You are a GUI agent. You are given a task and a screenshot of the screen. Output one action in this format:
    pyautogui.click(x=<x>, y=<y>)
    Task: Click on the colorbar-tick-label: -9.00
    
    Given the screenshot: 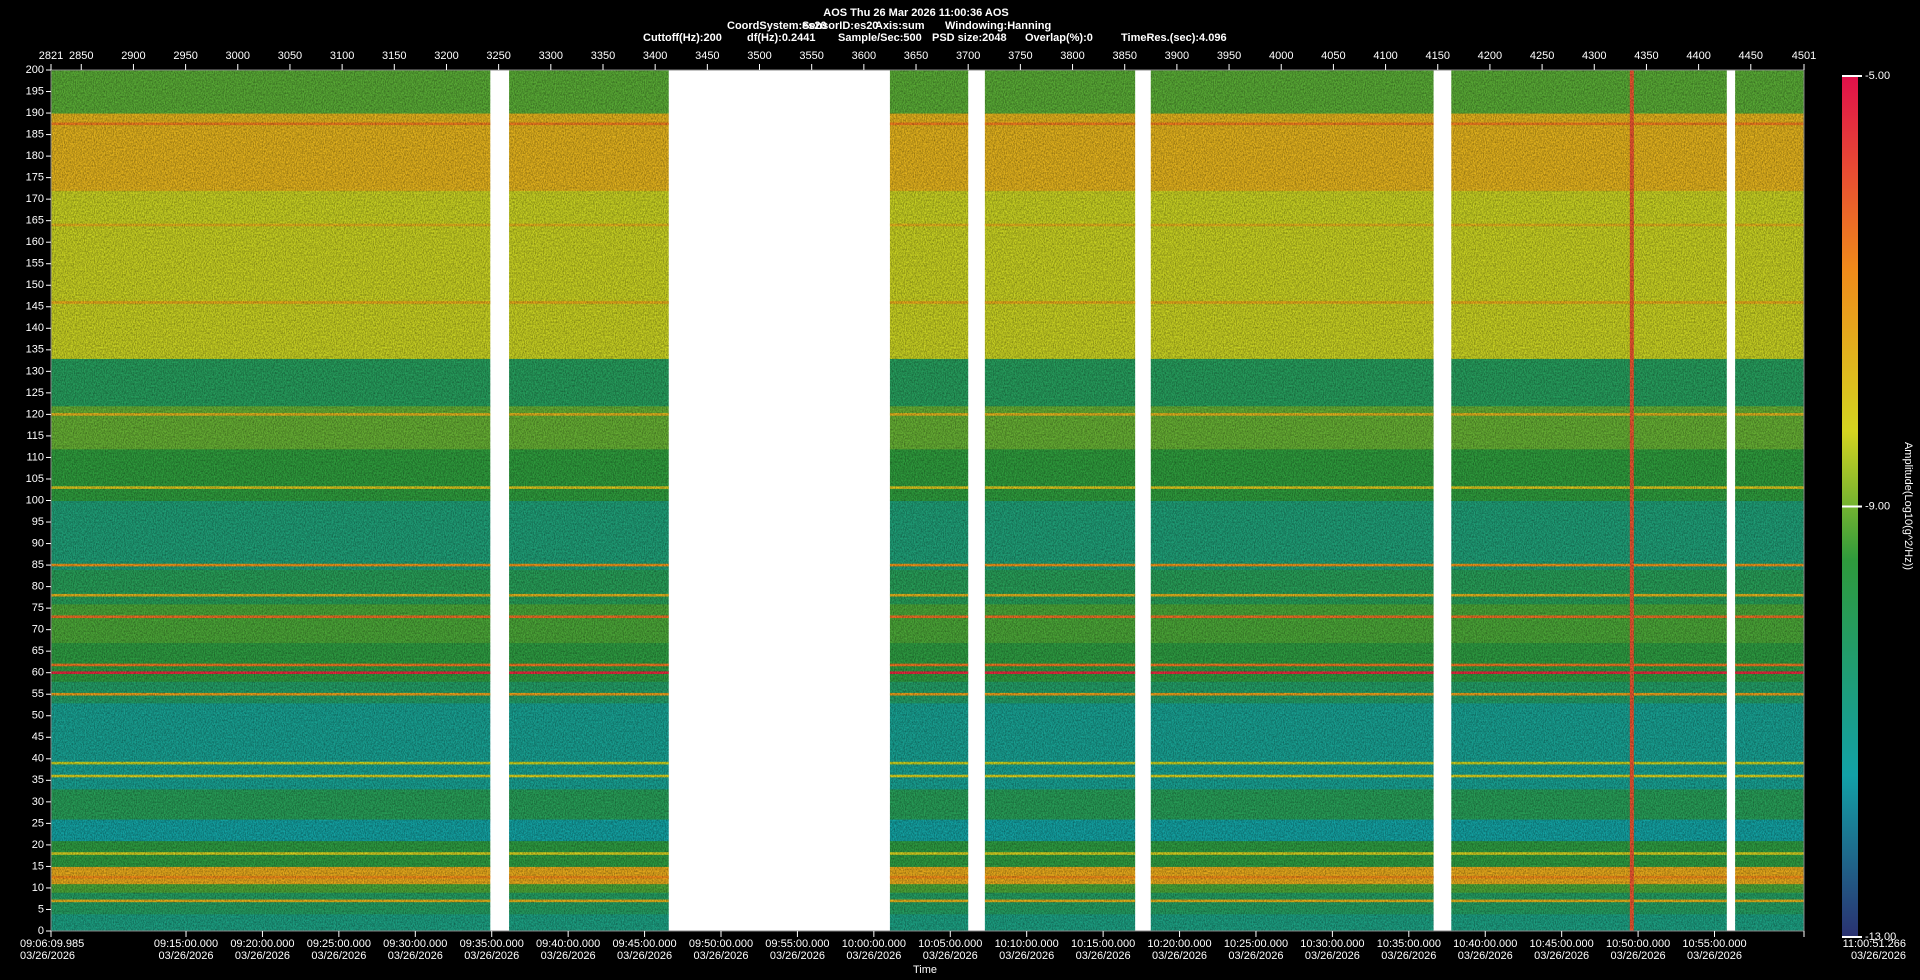 What is the action you would take?
    pyautogui.click(x=1877, y=506)
    